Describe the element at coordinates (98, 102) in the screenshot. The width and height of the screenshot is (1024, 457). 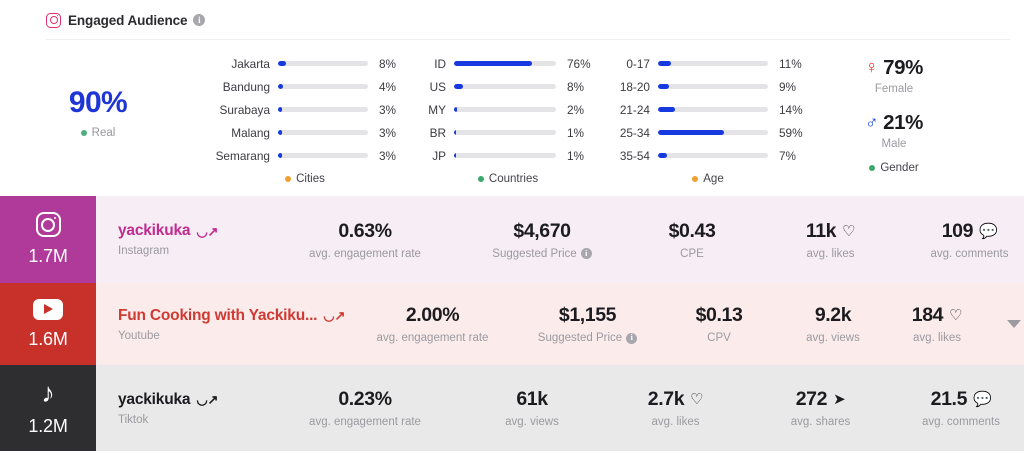
I see `real-percentage: 90%` at that location.